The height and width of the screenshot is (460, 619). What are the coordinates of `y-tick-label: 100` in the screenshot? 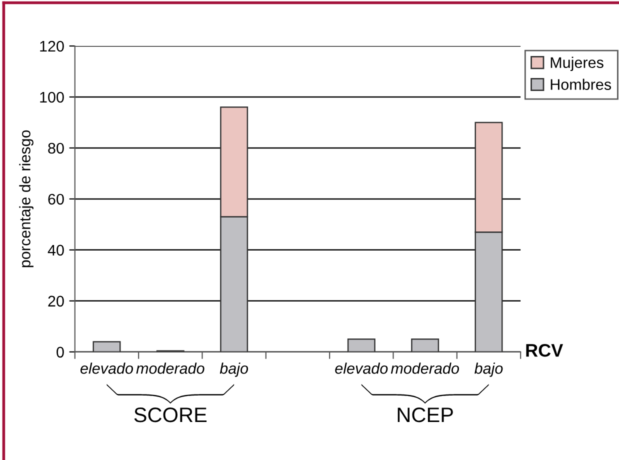 It's located at (52, 97).